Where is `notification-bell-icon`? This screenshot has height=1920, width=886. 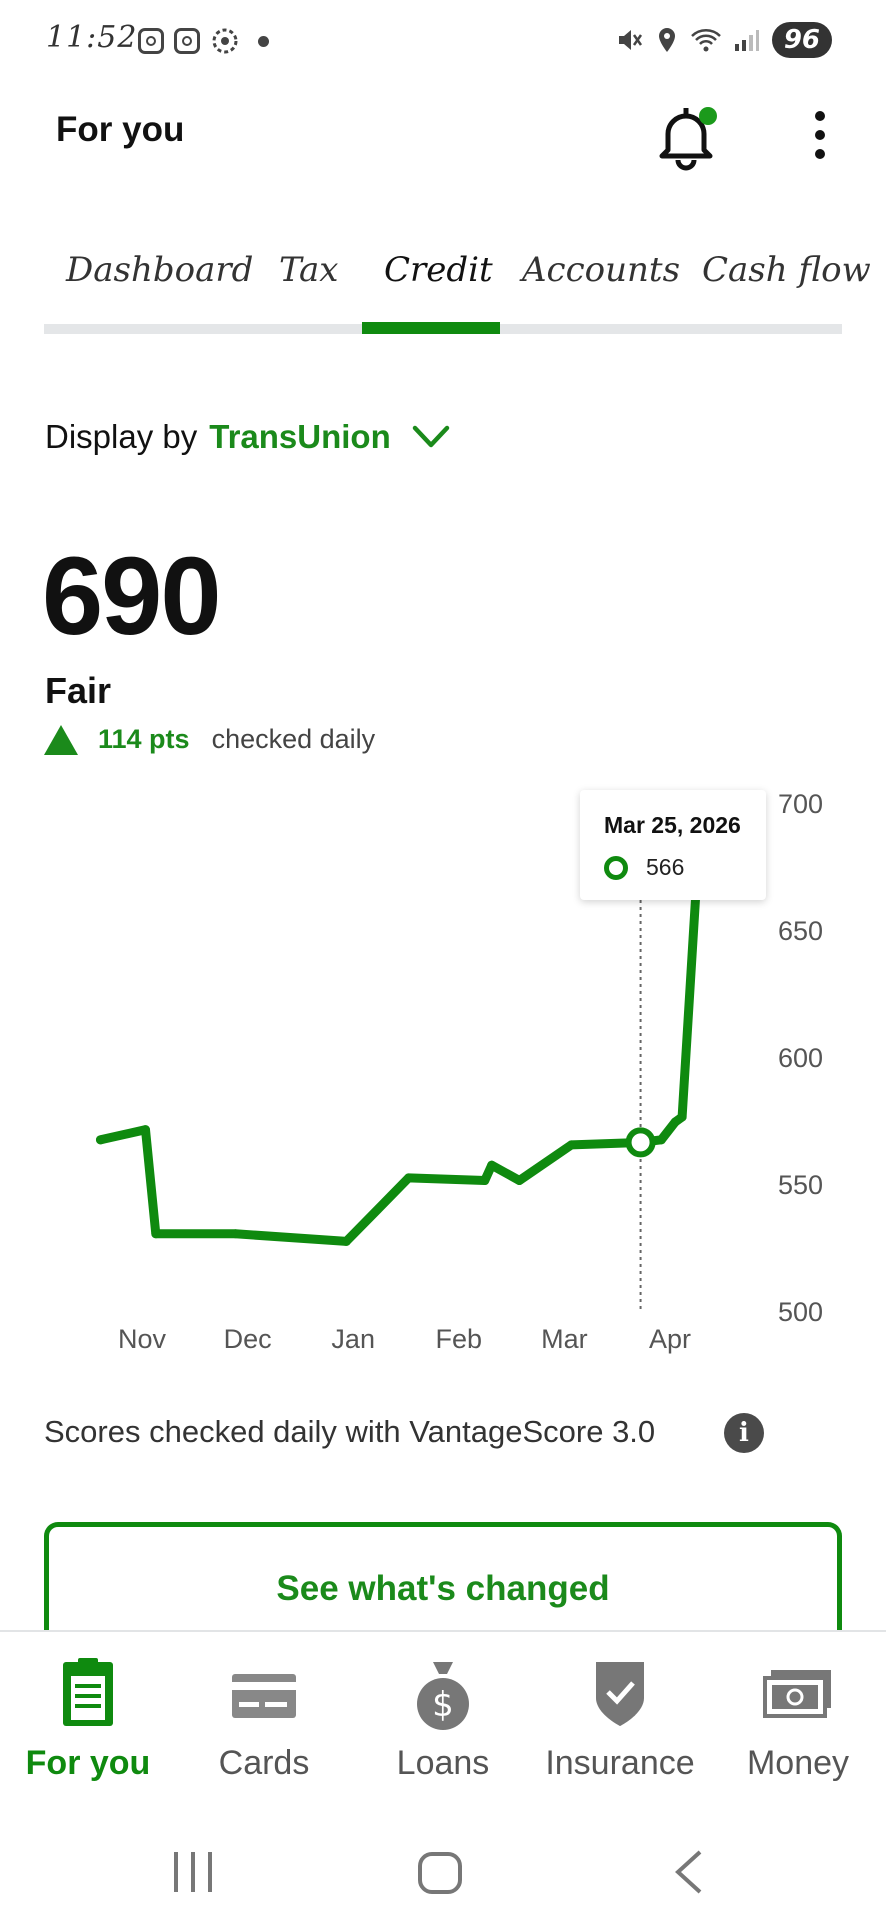
notification-bell-icon is located at coordinates (687, 136).